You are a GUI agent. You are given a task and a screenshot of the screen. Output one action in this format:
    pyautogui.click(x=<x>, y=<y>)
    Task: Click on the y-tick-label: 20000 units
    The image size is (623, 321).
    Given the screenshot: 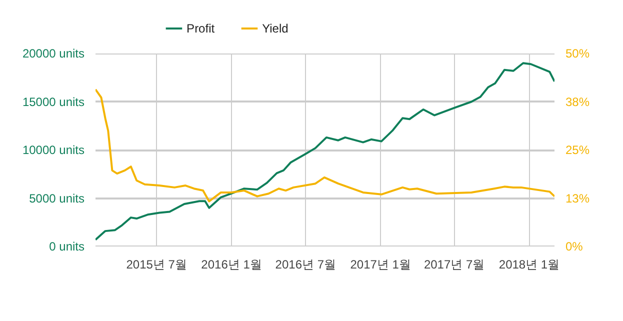 What is the action you would take?
    pyautogui.click(x=53, y=53)
    